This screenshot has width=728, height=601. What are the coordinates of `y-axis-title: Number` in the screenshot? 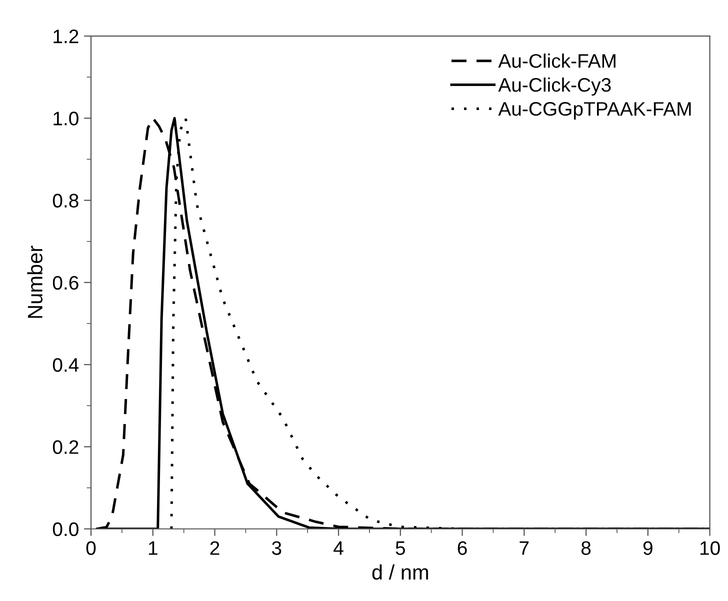 It's located at (34, 282).